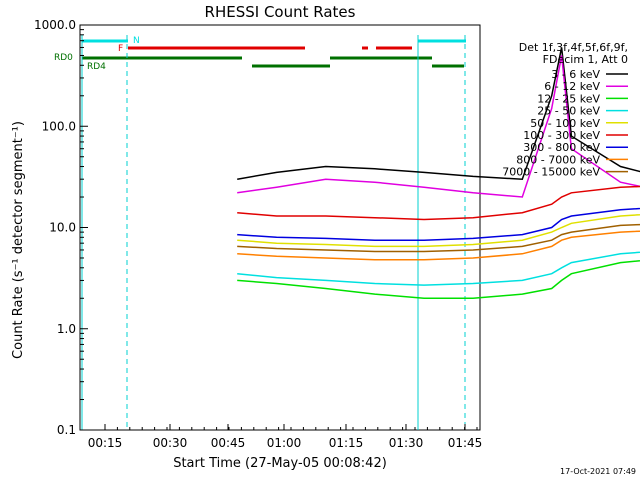  What do you see at coordinates (105, 443) in the screenshot?
I see `x-tick-label: 00:15` at bounding box center [105, 443].